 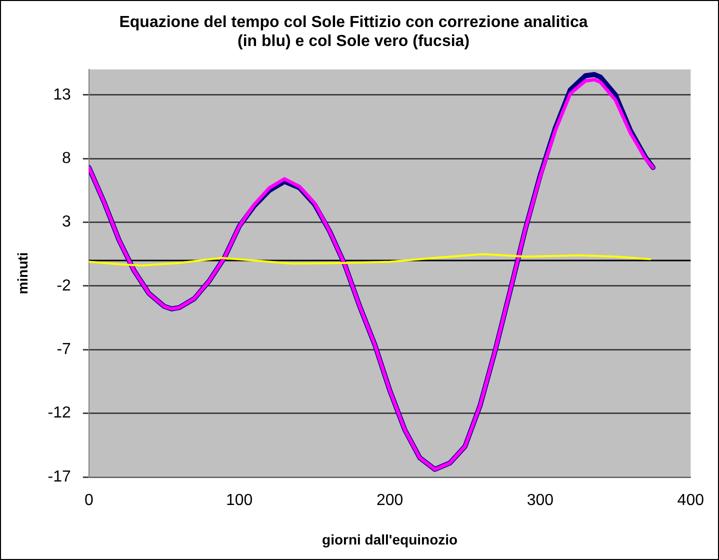 I want to click on chart-title: Equazione del tempo col Sole Fittizio con correzione analitica (in blu) e col Sole vero (fucsia), so click(x=353, y=32).